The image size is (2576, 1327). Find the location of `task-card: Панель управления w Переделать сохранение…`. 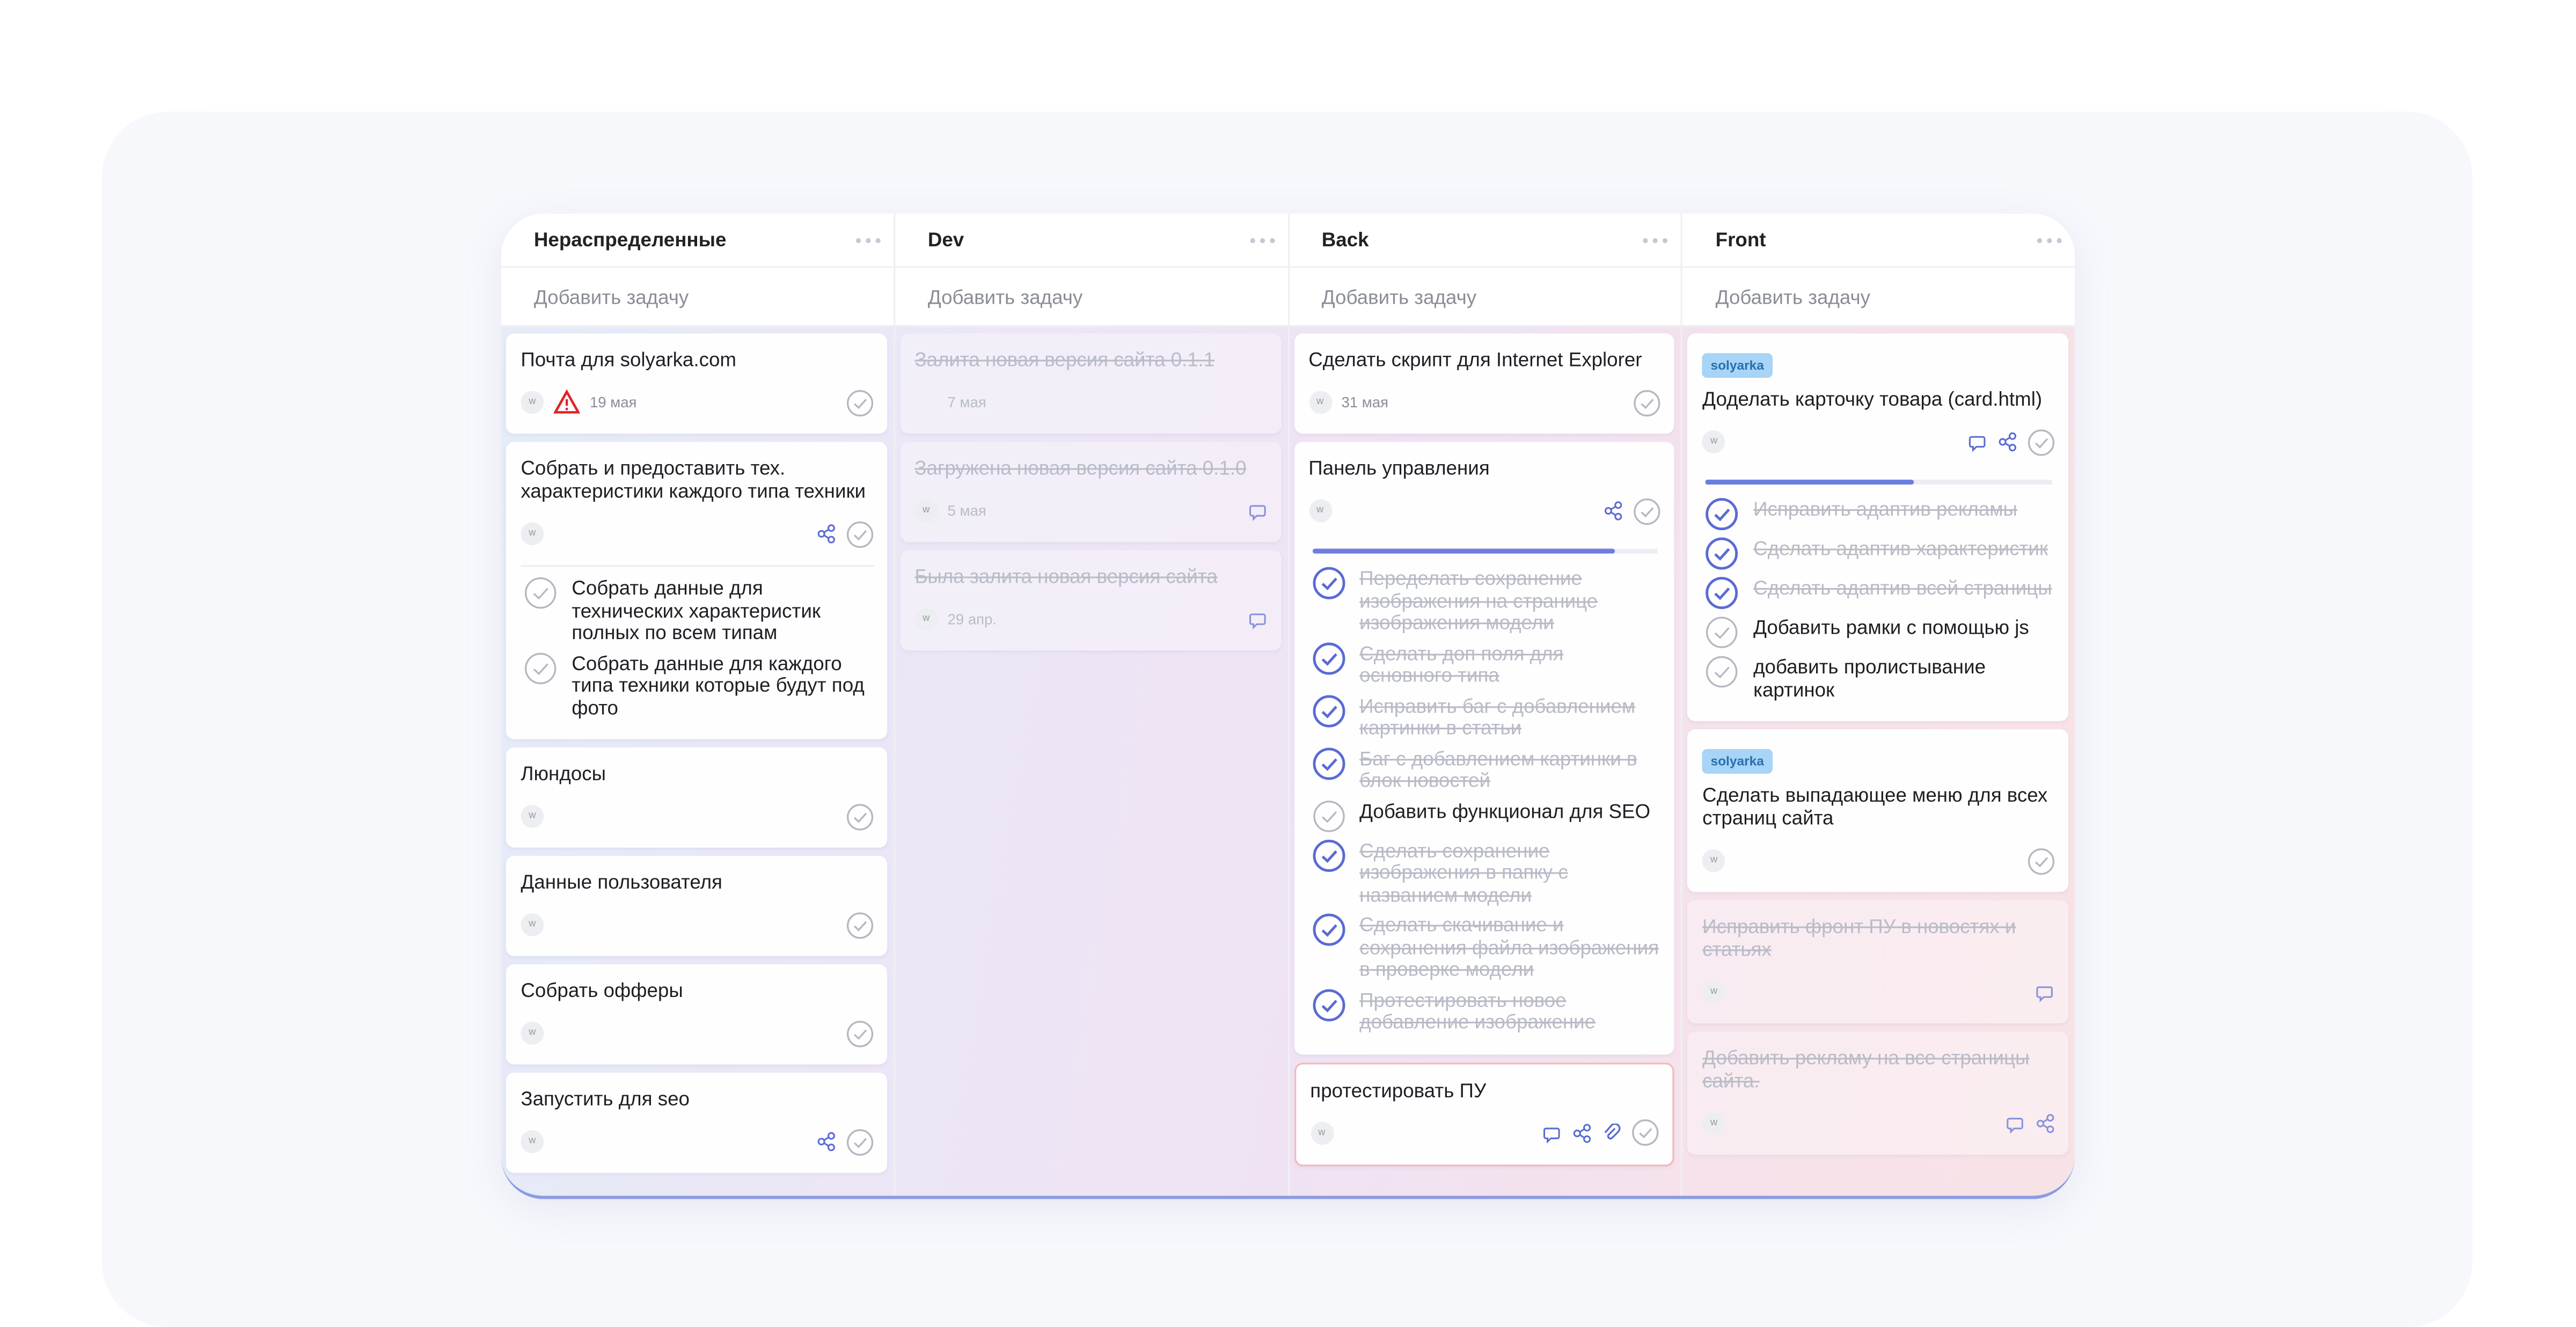

task-card: Панель управления w Переделать сохранение… is located at coordinates (1484, 748).